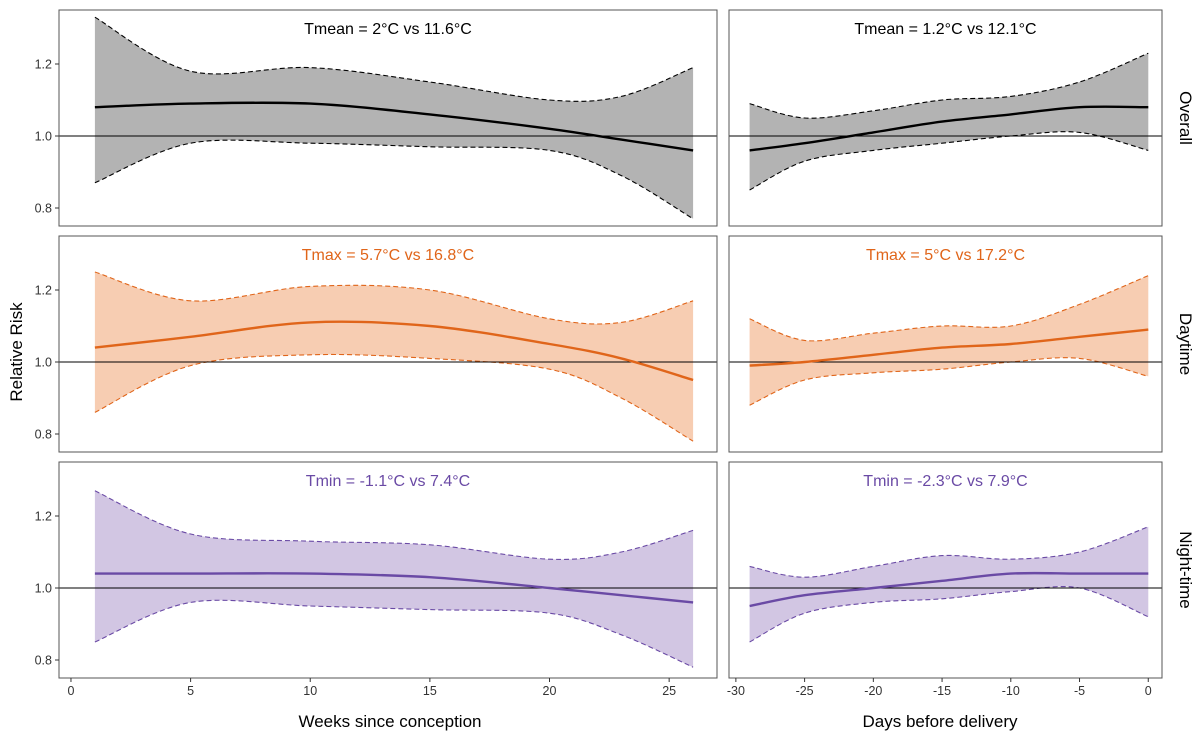 This screenshot has width=1200, height=735. What do you see at coordinates (1011, 691) in the screenshot?
I see `x-tick-label: -10` at bounding box center [1011, 691].